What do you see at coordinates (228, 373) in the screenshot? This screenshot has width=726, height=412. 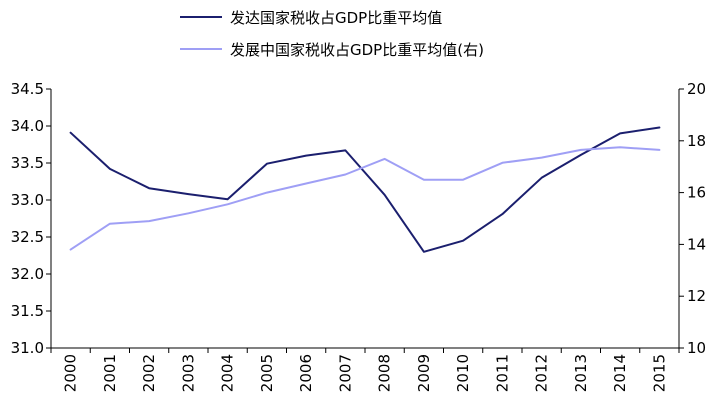 I see `x-tick-label: 2004` at bounding box center [228, 373].